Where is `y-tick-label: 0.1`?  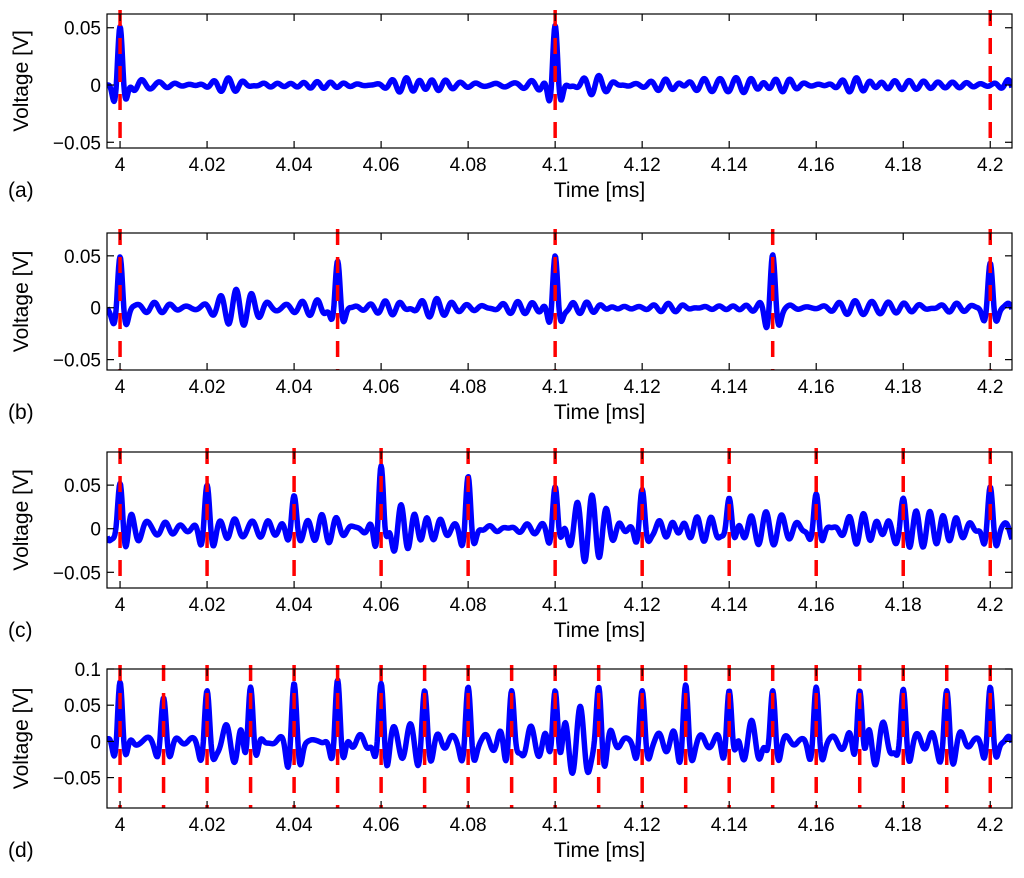
y-tick-label: 0.1 is located at coordinates (88, 670).